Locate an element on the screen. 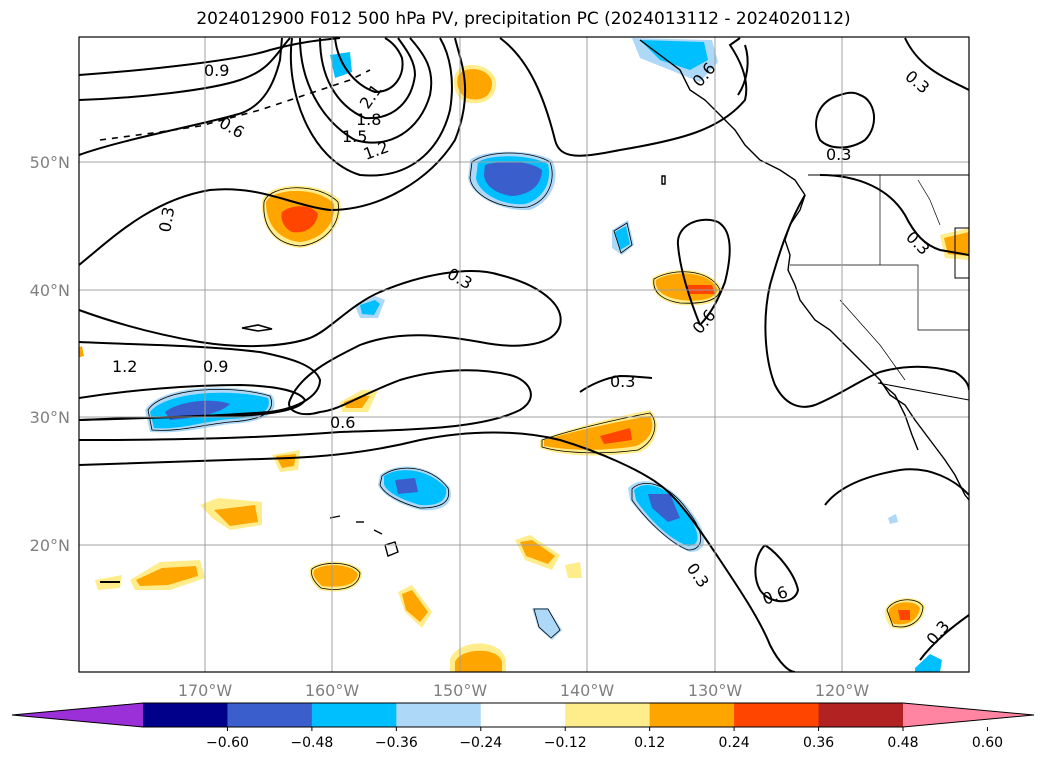  colorbar-tick-label: −0.36 is located at coordinates (396, 743).